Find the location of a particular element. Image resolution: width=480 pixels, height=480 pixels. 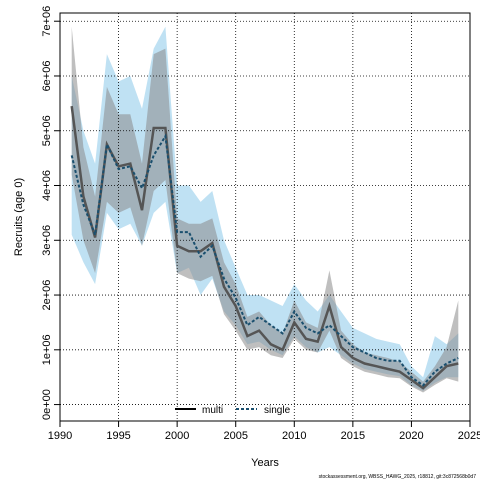

y-tick-label: 4e+06 is located at coordinates (47, 185).